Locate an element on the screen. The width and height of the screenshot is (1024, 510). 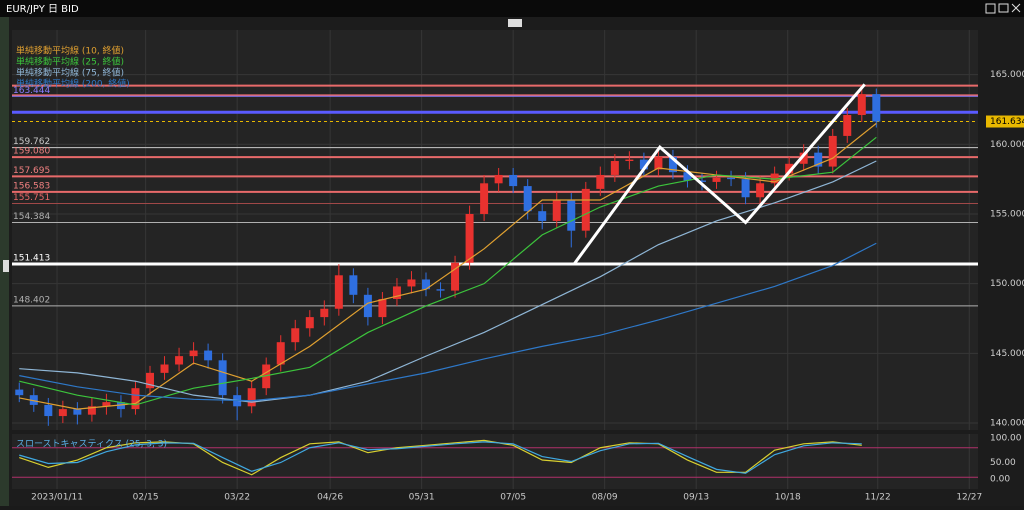
level-label: 151.413 is located at coordinates (31, 258).